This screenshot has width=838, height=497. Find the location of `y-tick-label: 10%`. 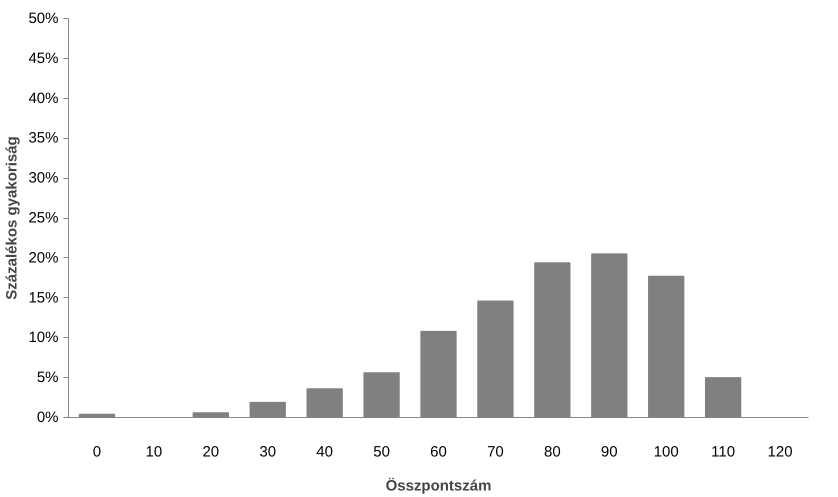

y-tick-label: 10% is located at coordinates (43, 337).